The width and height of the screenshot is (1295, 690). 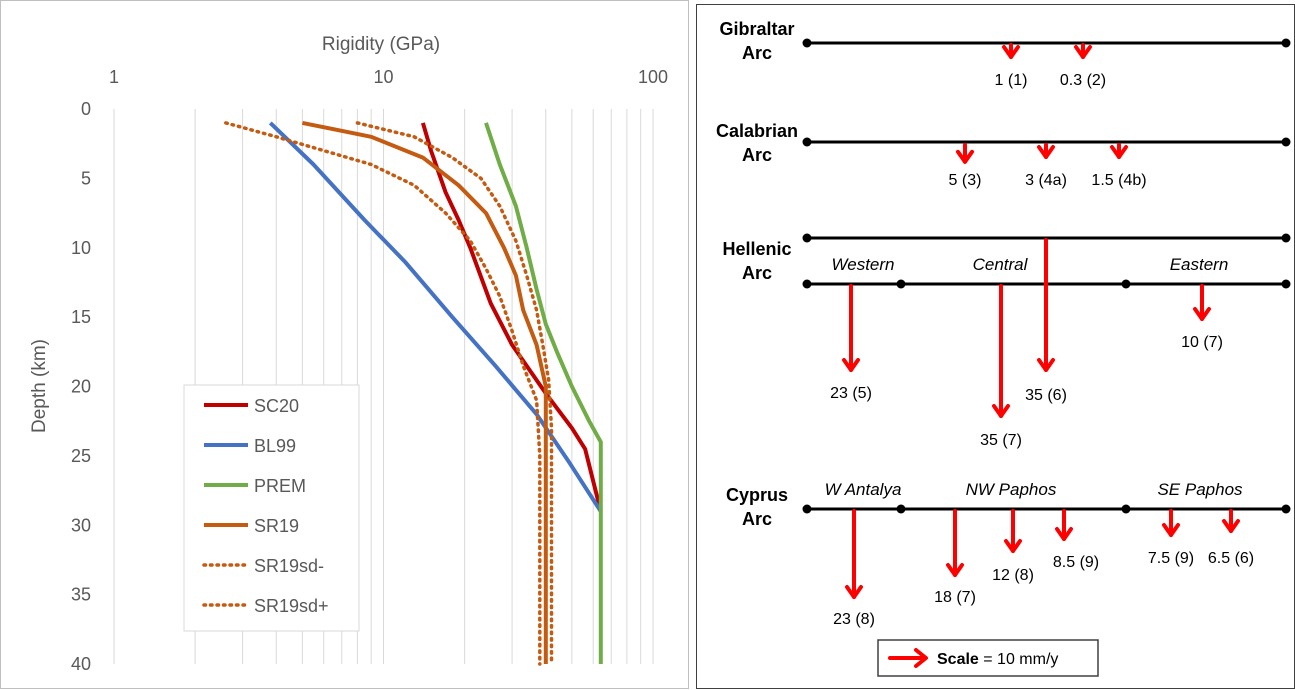 What do you see at coordinates (291, 606) in the screenshot?
I see `legend-label: SR19sd+` at bounding box center [291, 606].